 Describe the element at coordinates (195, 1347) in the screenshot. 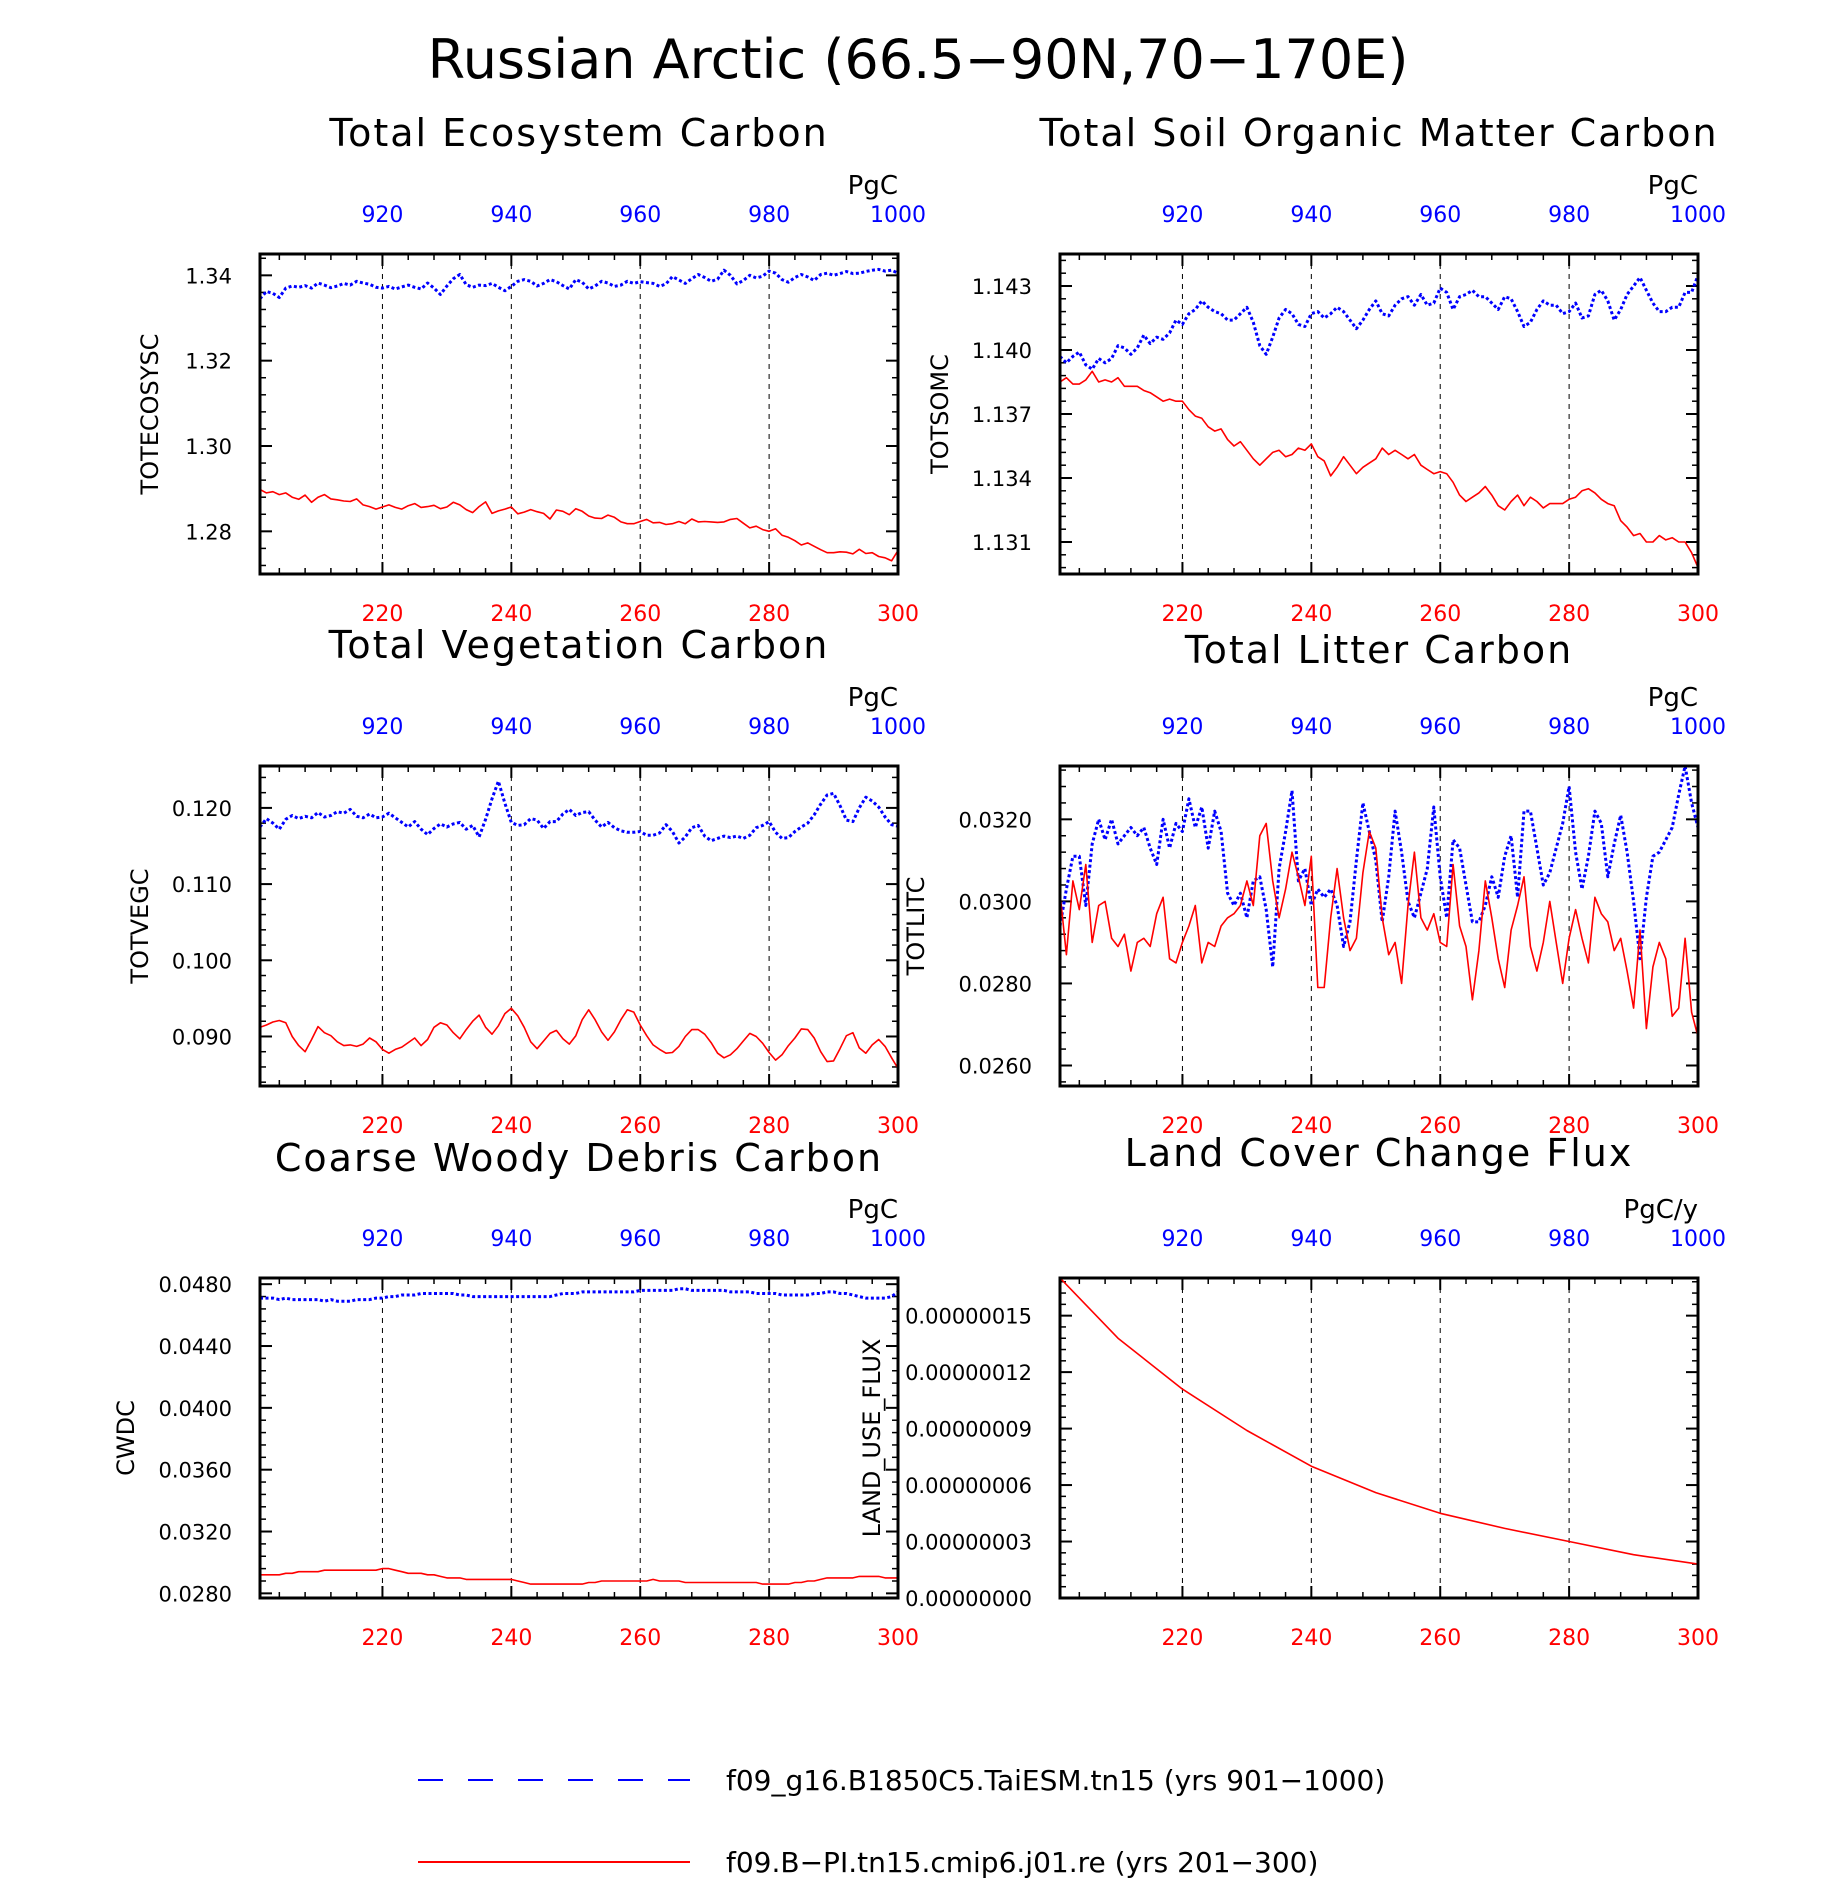

I see `y-tick-label: 0.0440` at that location.